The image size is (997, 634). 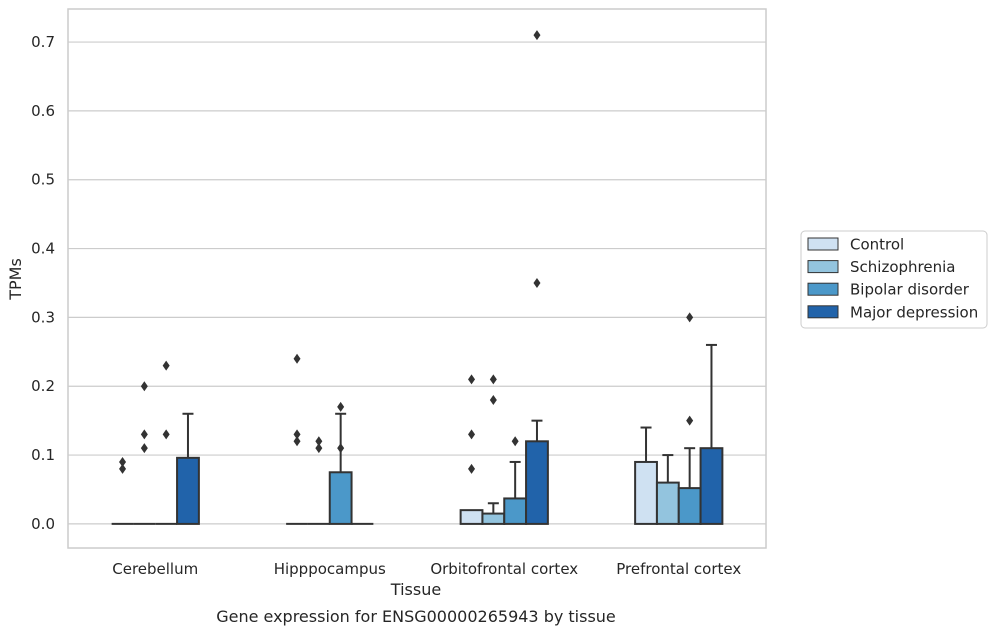 I want to click on x-tick-label: Prefrontal cortex, so click(x=678, y=569).